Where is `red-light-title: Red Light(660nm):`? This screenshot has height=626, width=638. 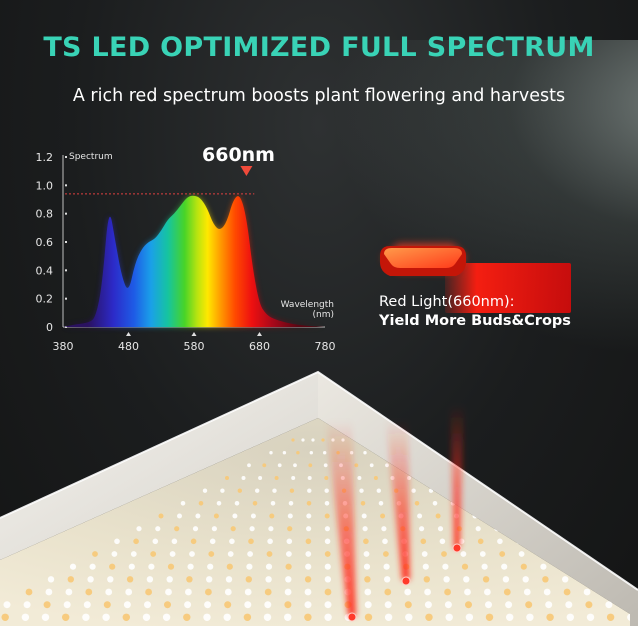 red-light-title: Red Light(660nm): is located at coordinates (447, 302).